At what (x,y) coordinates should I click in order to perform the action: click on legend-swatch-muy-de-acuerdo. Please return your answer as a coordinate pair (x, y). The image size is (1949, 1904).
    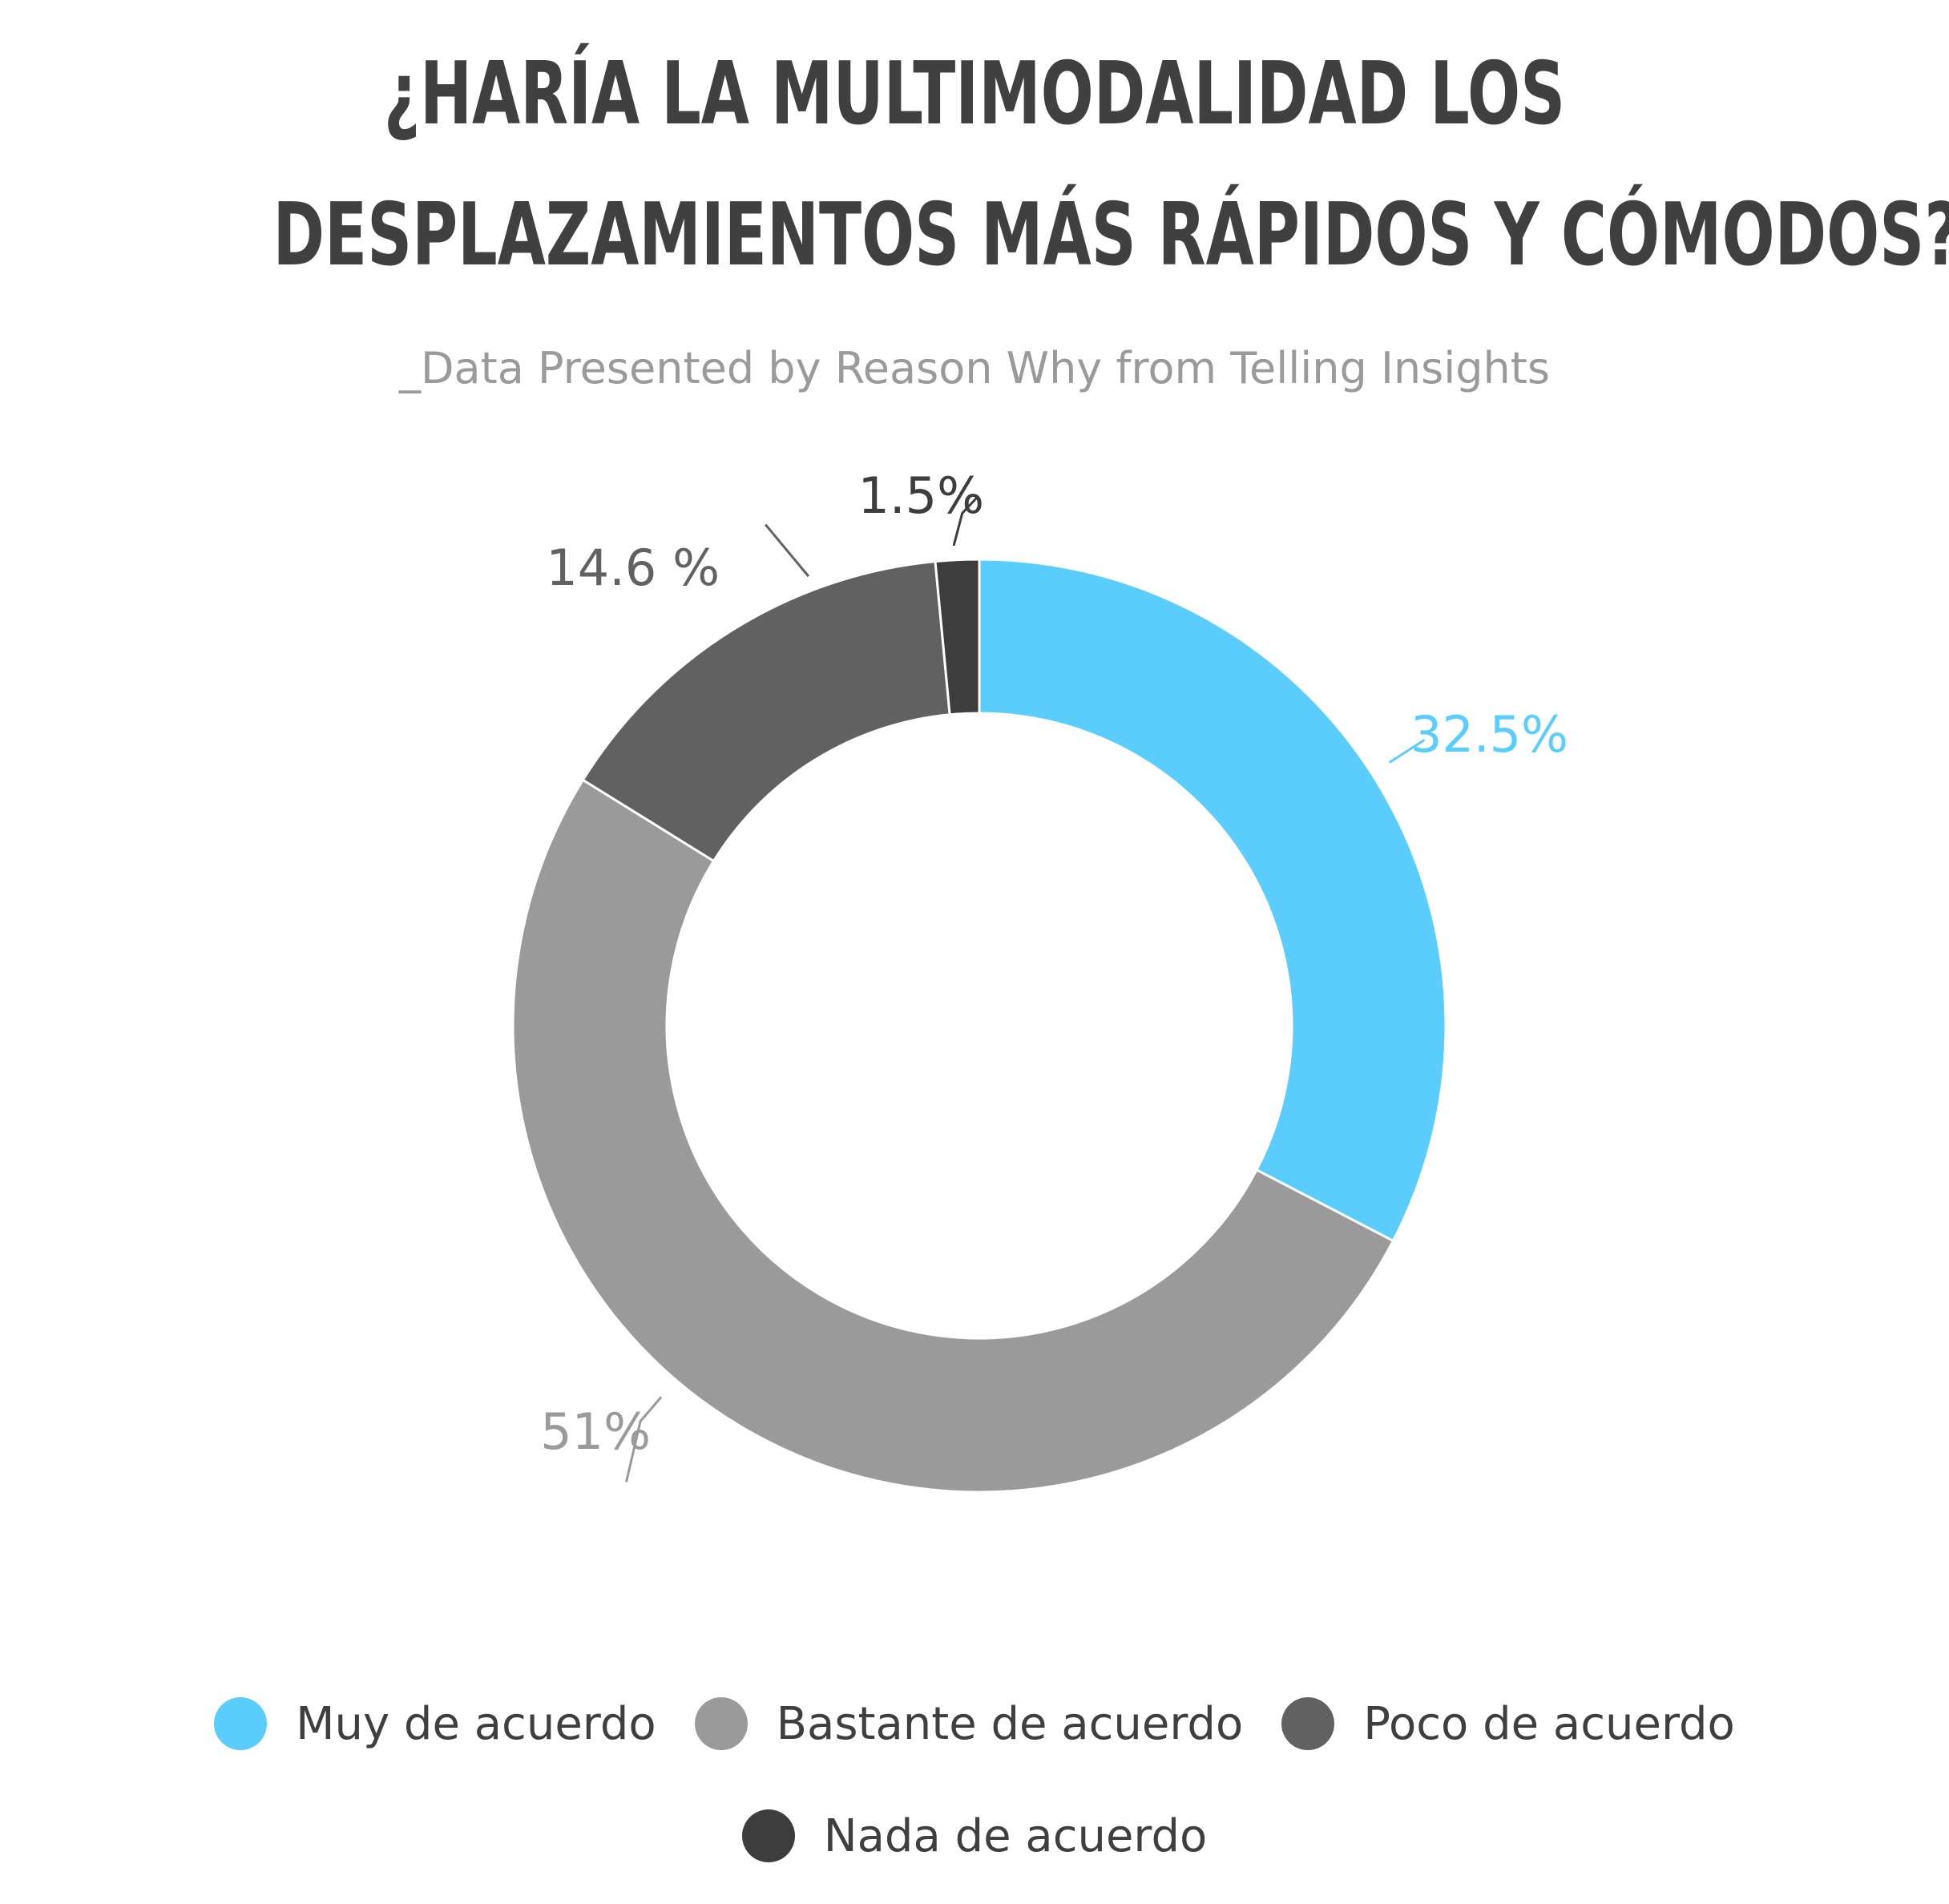
    Looking at the image, I should click on (241, 1724).